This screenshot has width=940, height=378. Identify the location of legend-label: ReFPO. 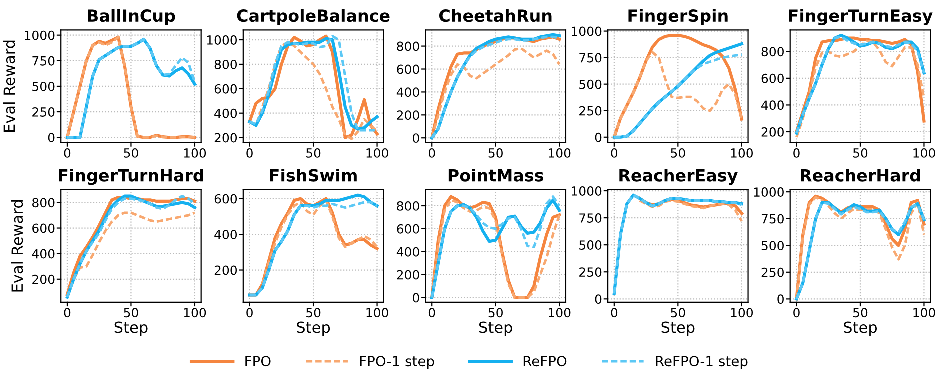
(545, 361).